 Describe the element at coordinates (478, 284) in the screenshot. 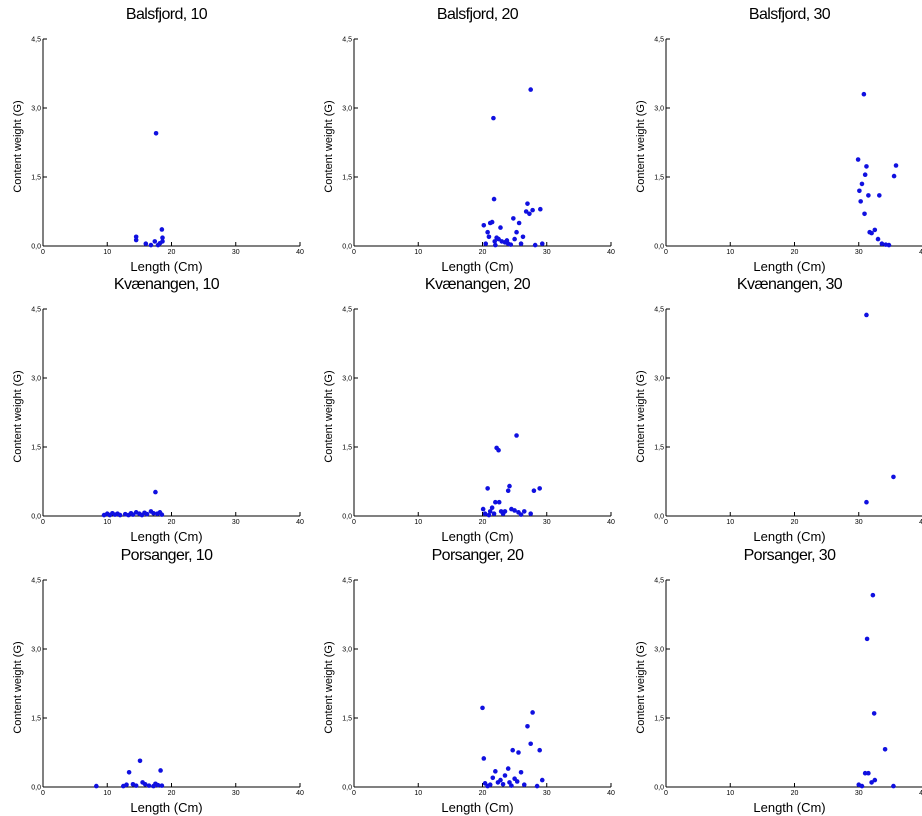

I see `chart-title: Kvænangen, 20` at that location.